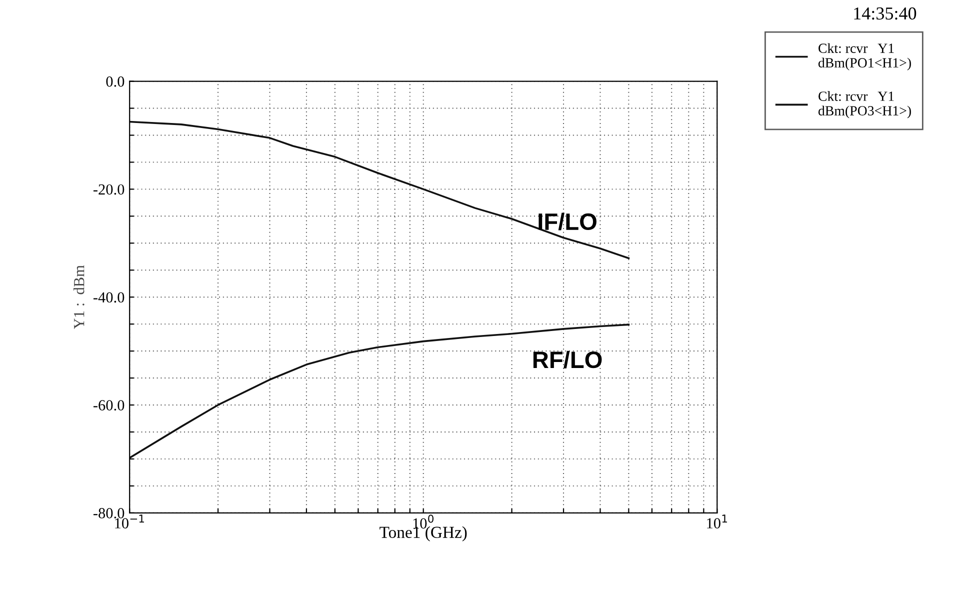 Image resolution: width=960 pixels, height=602 pixels. Describe the element at coordinates (864, 104) in the screenshot. I see `legend-label: Ckt: rcvr Y1 dBm(PO3<H1>)` at that location.